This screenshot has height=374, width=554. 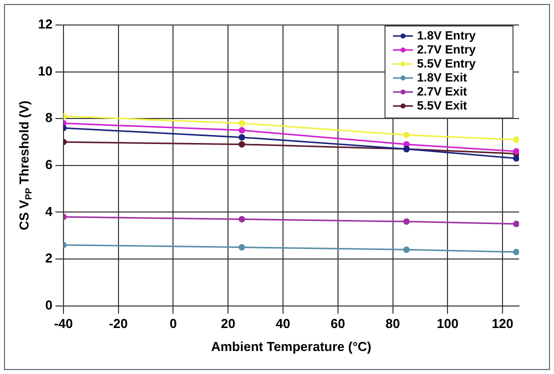 What do you see at coordinates (48, 304) in the screenshot?
I see `y-tick-label: 0` at bounding box center [48, 304].